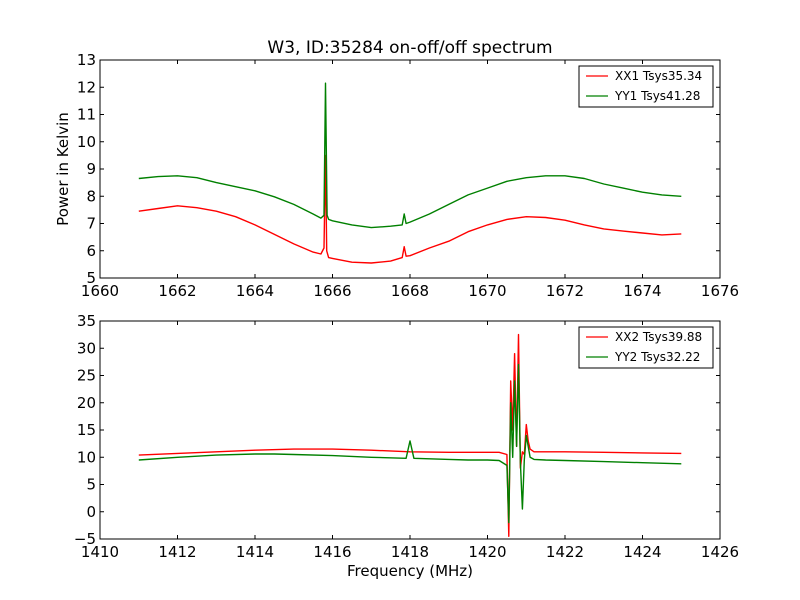 The height and width of the screenshot is (600, 800). I want to click on bottom-y-tick-label: 15, so click(86, 430).